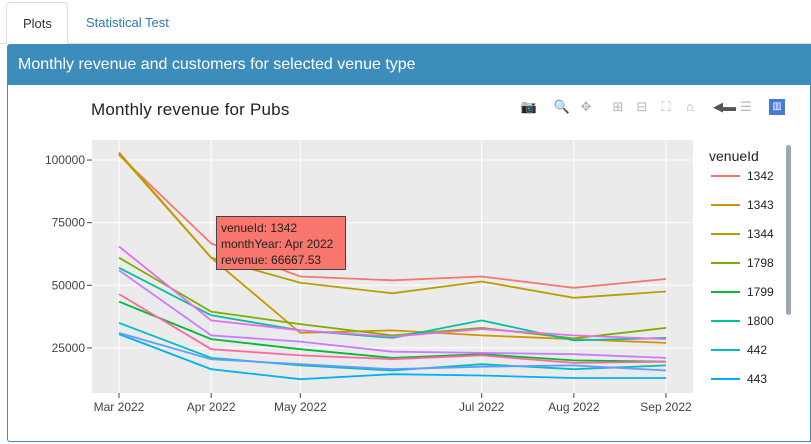  Describe the element at coordinates (724, 106) in the screenshot. I see `spike-icon: ◀▬` at that location.